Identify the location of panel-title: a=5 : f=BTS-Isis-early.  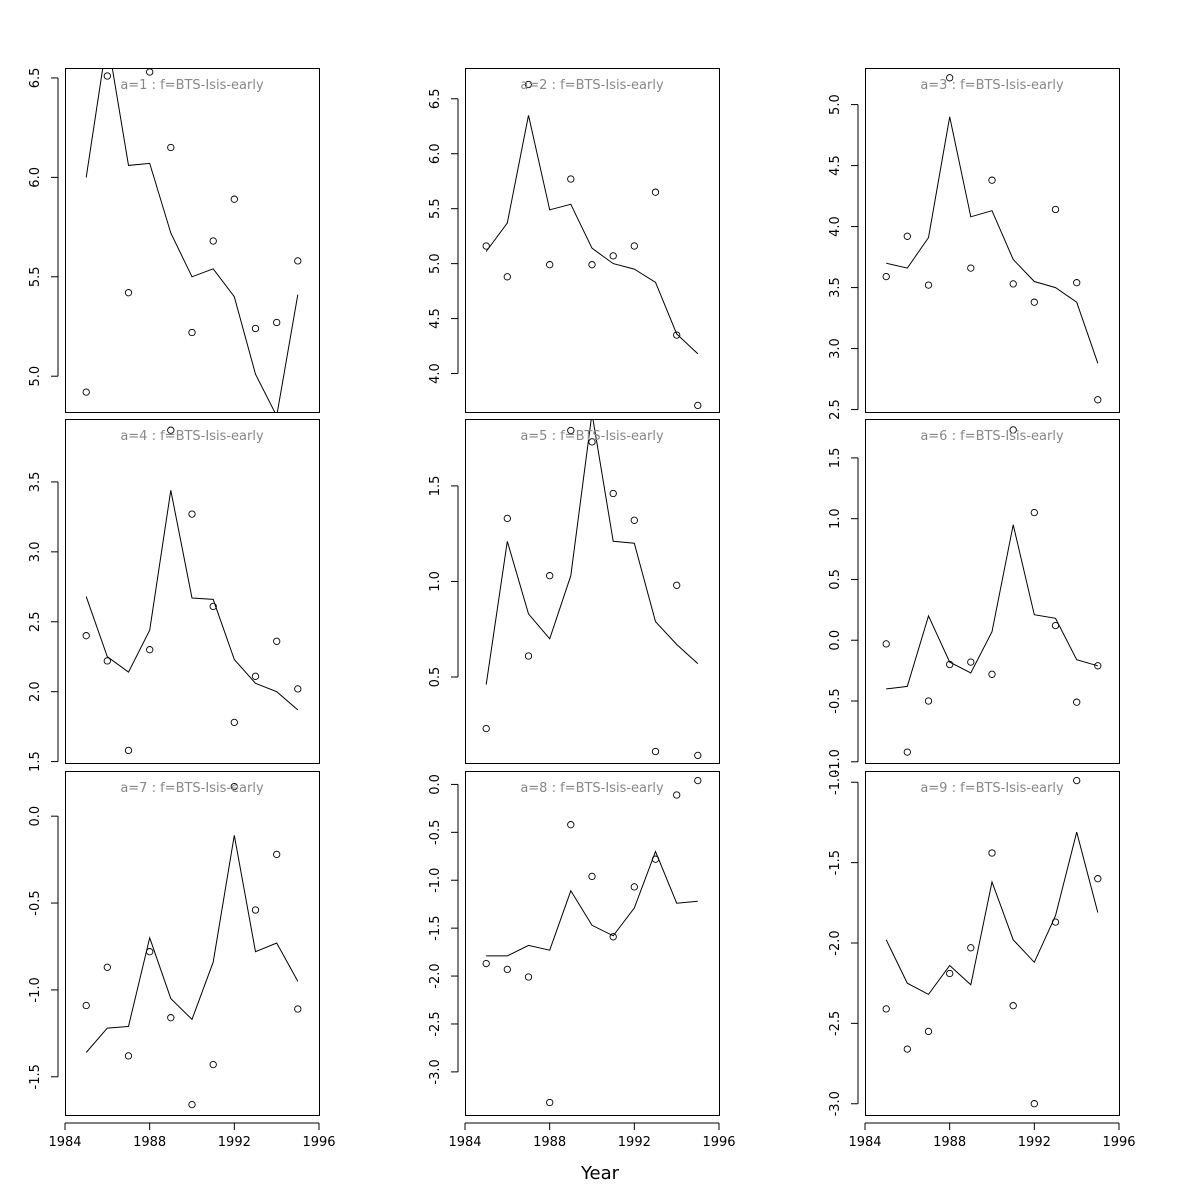
(592, 436).